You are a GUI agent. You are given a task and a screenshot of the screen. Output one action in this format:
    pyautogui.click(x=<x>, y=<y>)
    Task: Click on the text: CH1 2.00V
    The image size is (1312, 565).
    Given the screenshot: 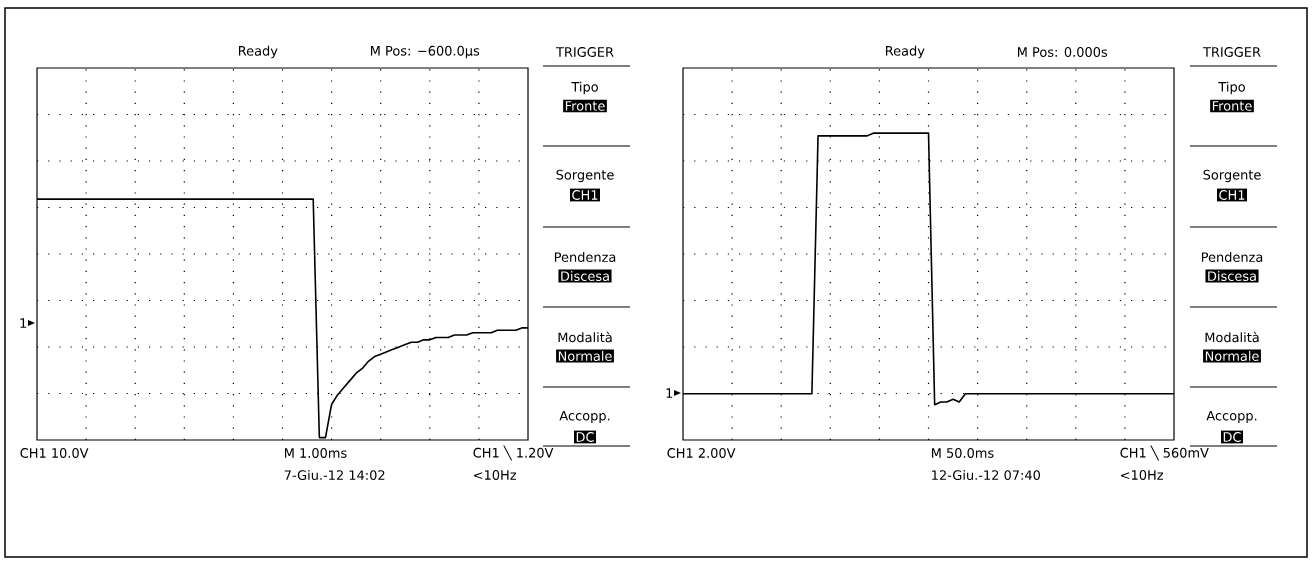 What is the action you would take?
    pyautogui.click(x=701, y=453)
    